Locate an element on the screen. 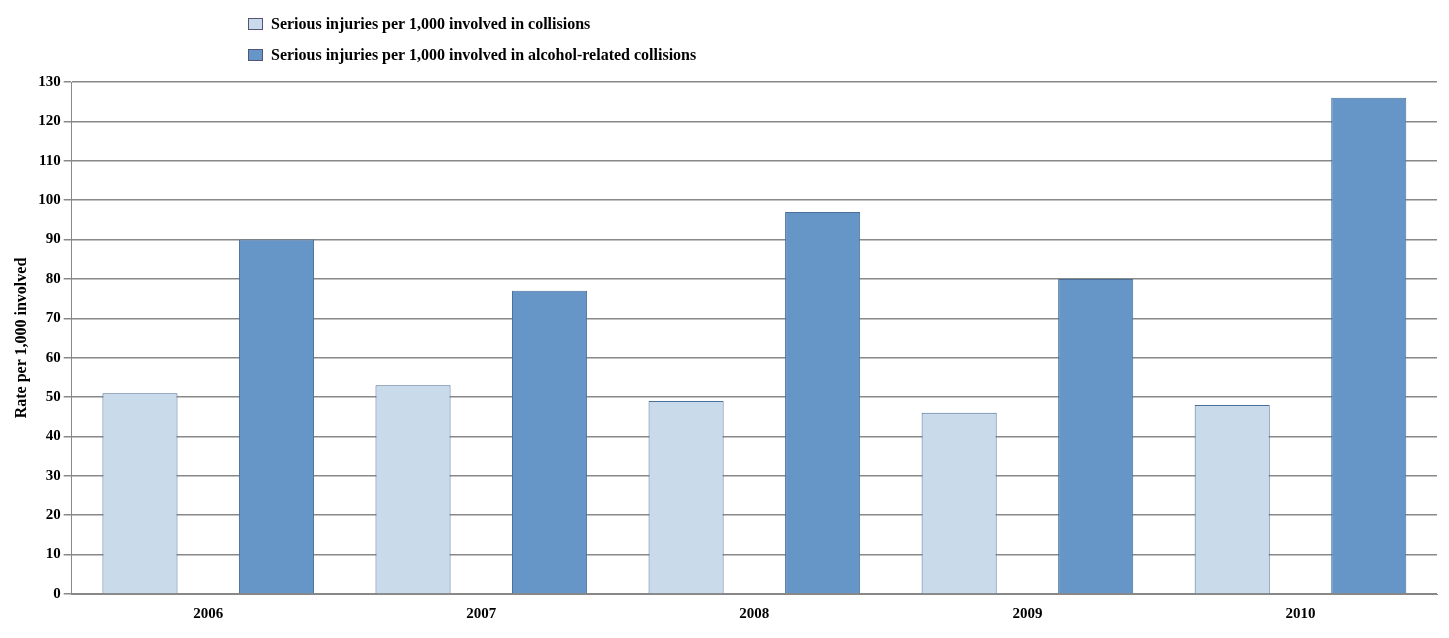 The height and width of the screenshot is (638, 1449). y-tick-label: 20 is located at coordinates (53, 514).